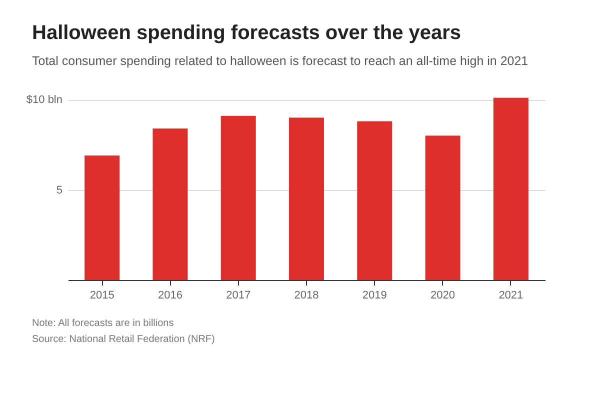 This screenshot has height=399, width=612. Describe the element at coordinates (59, 190) in the screenshot. I see `y-tick-label: 5` at that location.